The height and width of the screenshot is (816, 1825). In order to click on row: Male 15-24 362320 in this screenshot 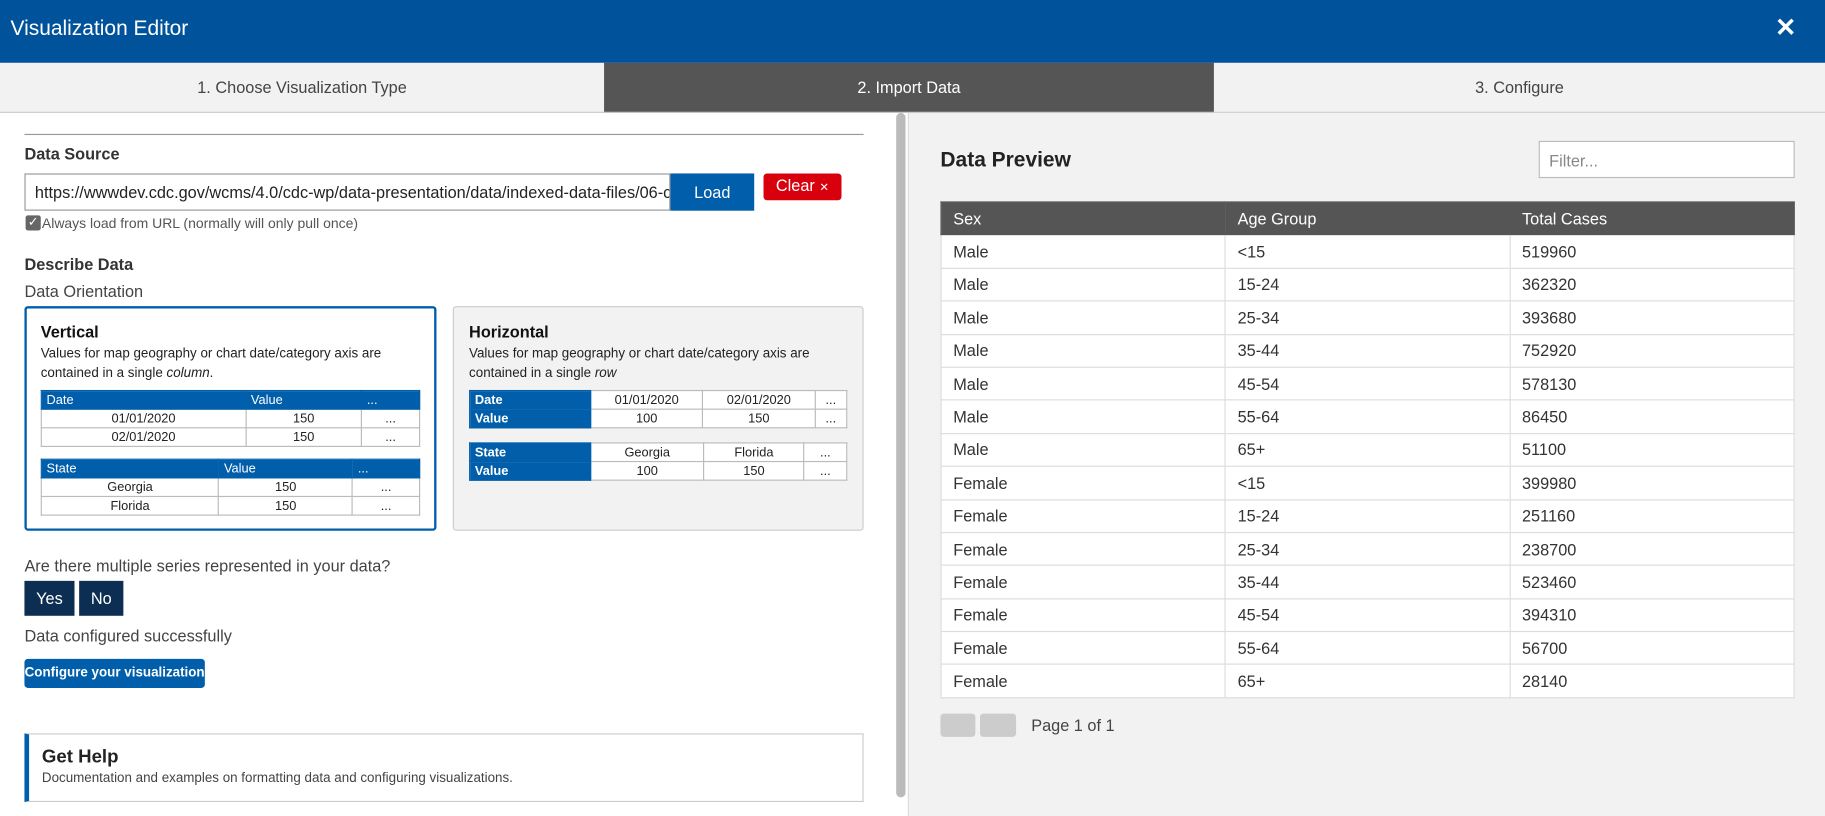, I will do `click(1367, 284)`.